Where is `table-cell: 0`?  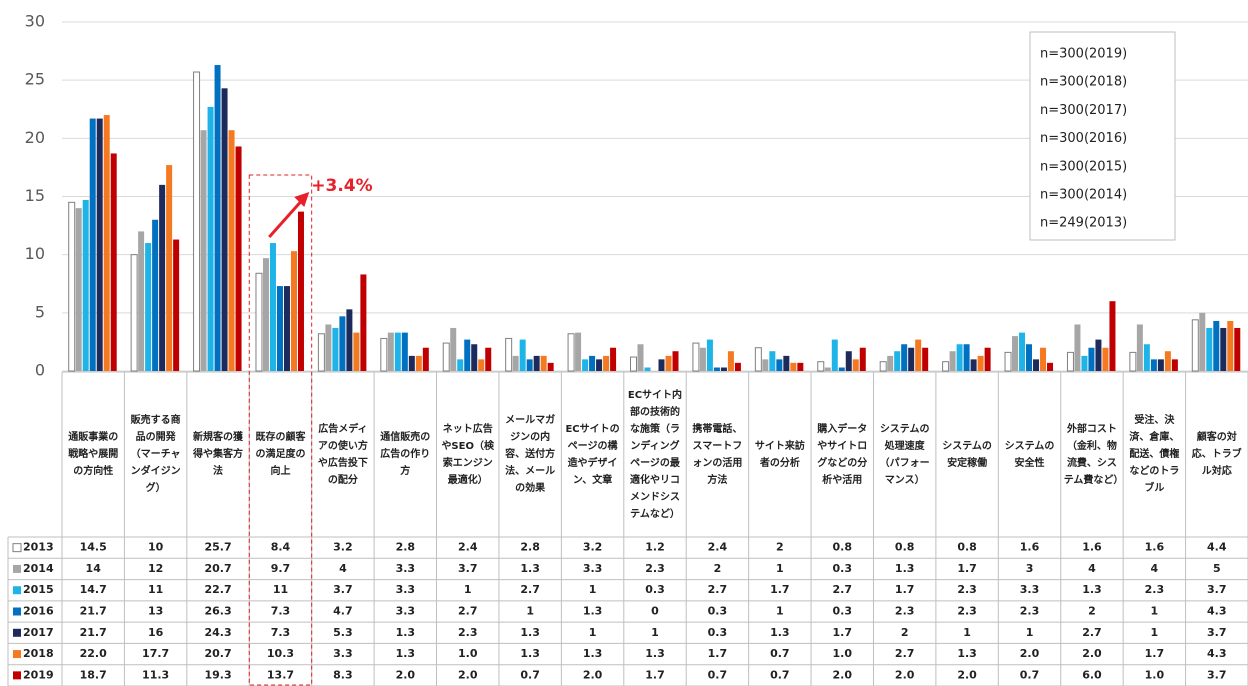 table-cell: 0 is located at coordinates (655, 611).